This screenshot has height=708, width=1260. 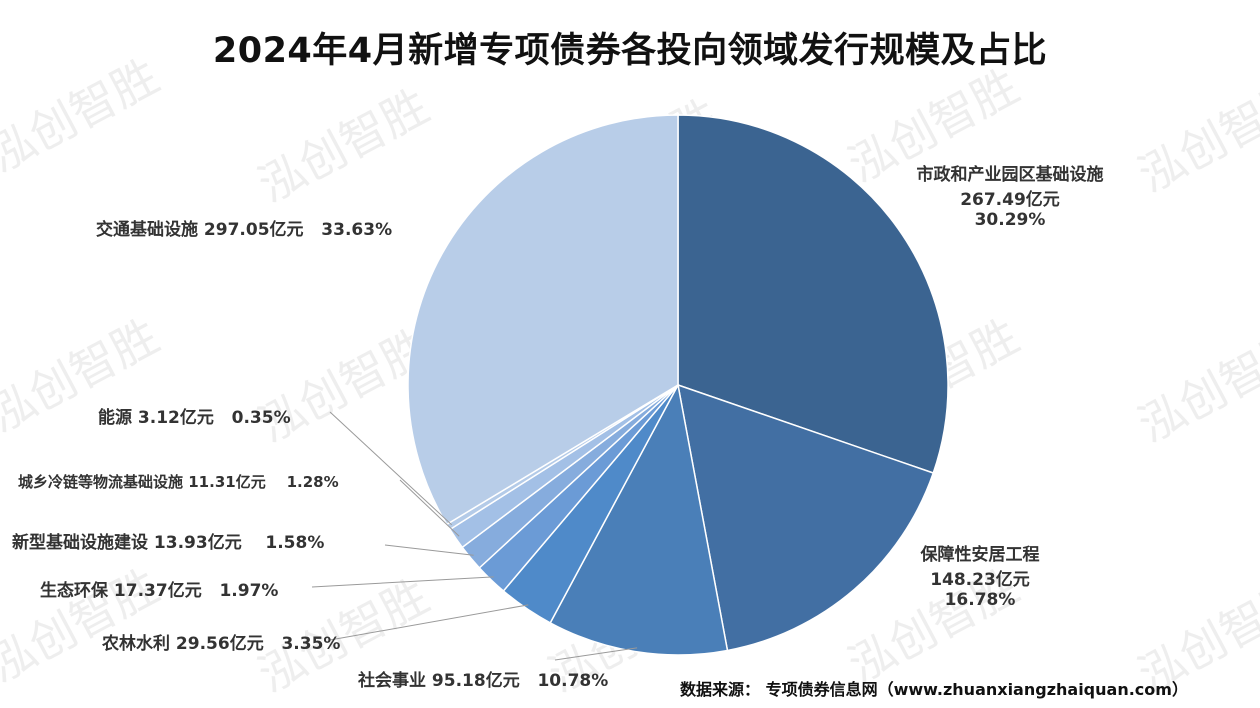 I want to click on slice-label-percent: 10.78%, so click(x=573, y=681).